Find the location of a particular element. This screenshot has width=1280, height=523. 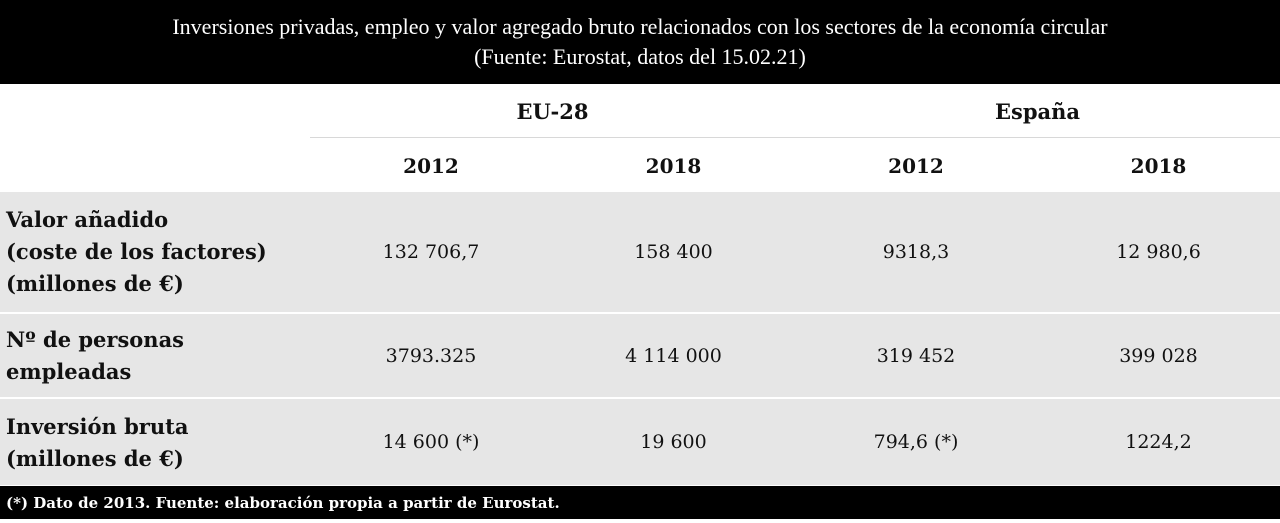

cell-eu-2012: 3793.325 is located at coordinates (431, 355).